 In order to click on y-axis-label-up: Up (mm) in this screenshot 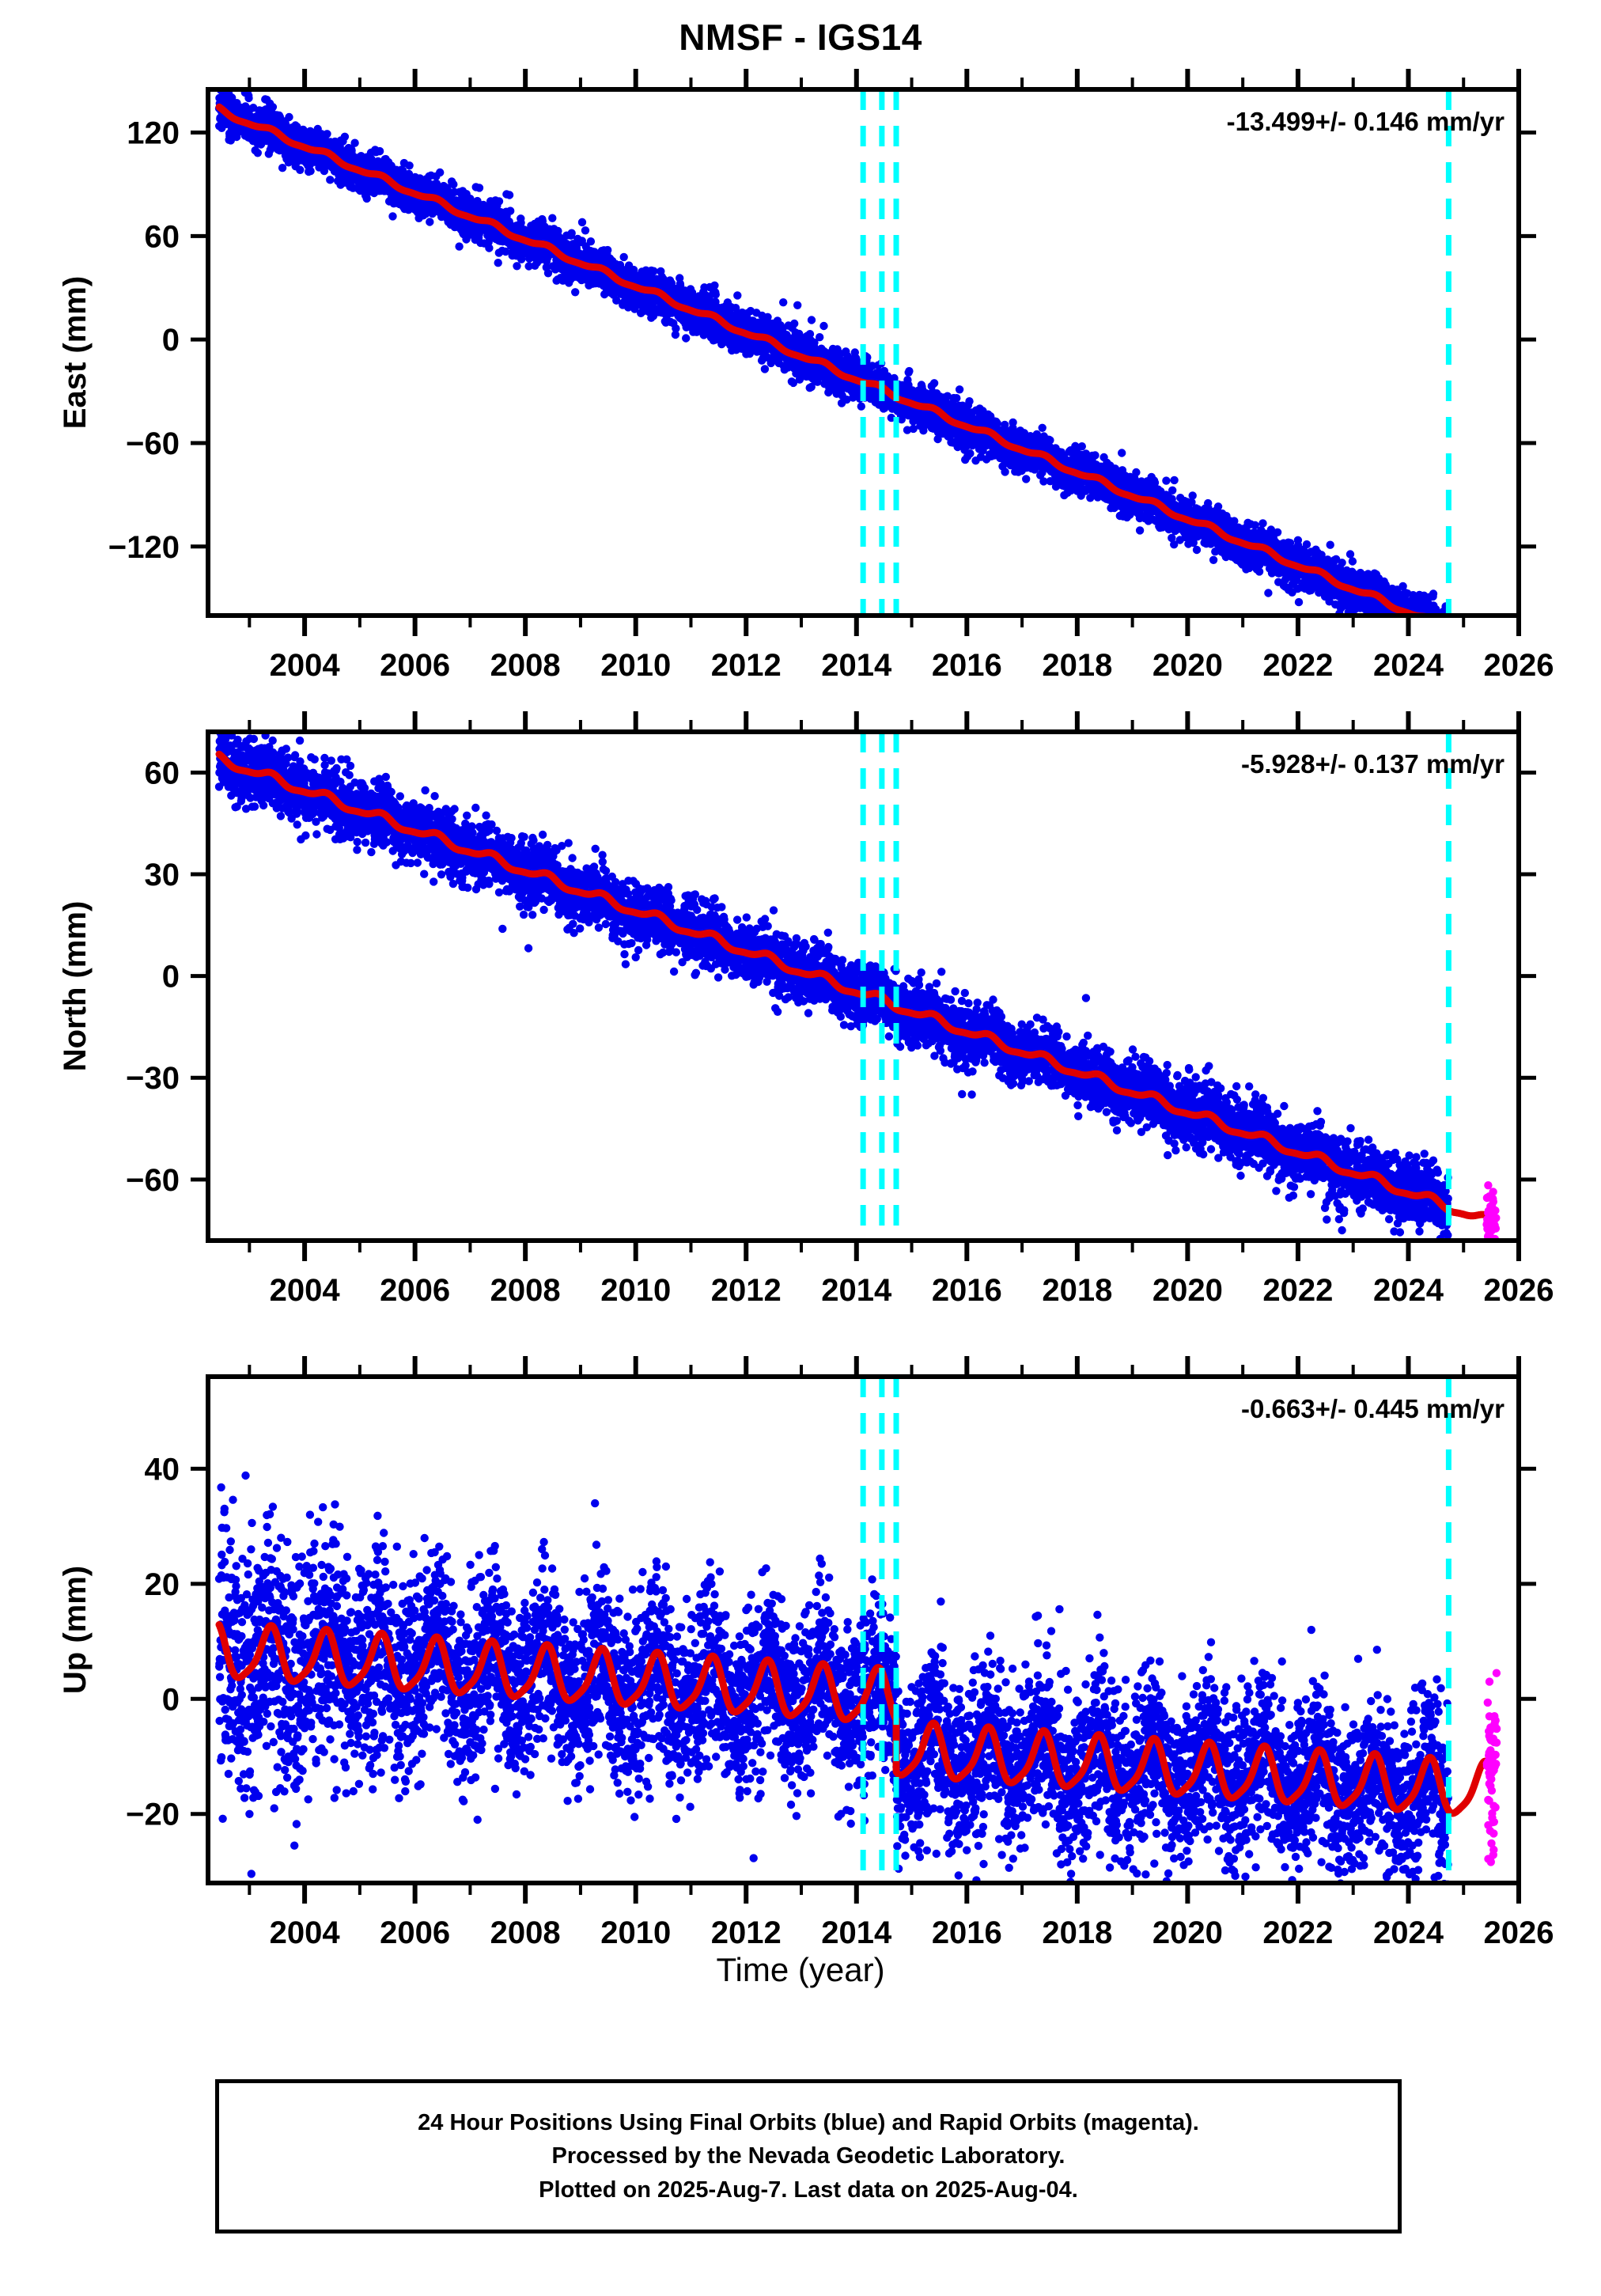, I will do `click(75, 1630)`.